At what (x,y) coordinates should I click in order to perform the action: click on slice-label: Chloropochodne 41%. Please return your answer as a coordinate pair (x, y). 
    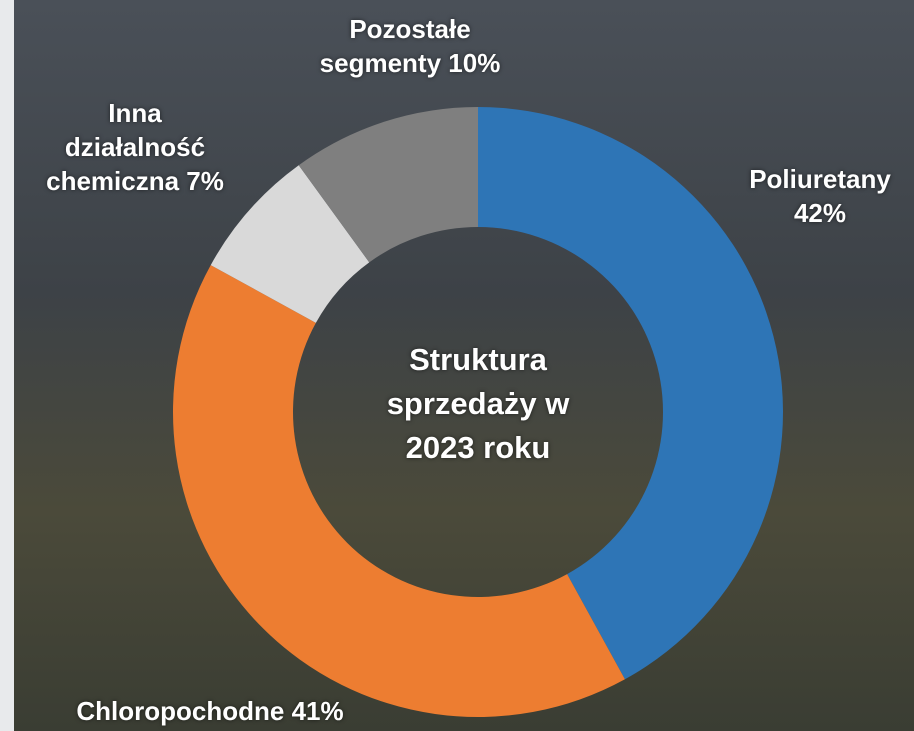
    Looking at the image, I should click on (210, 711).